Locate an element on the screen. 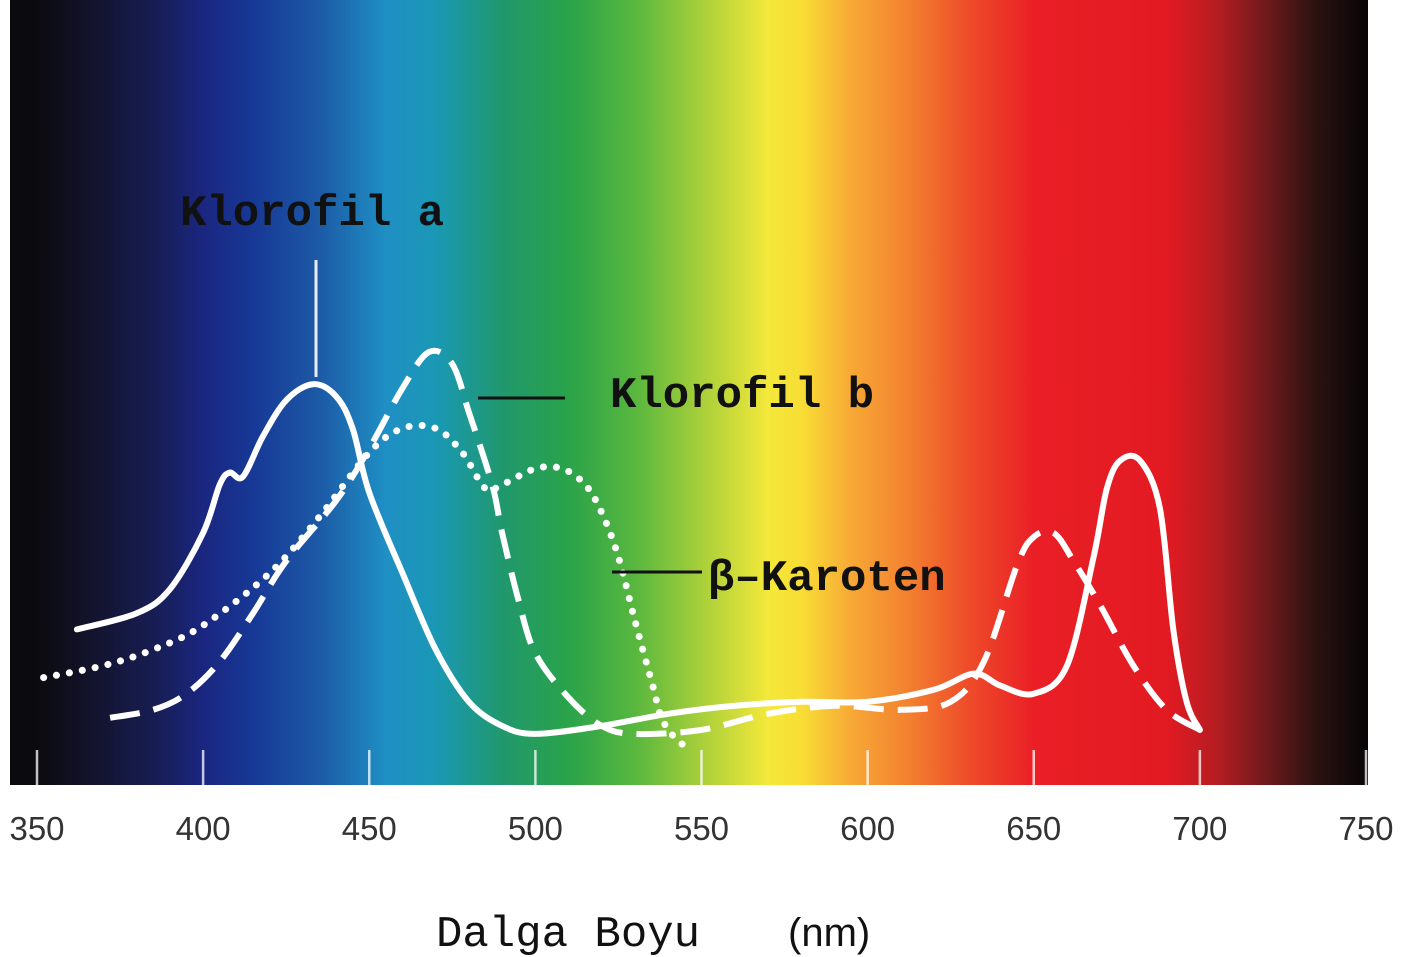  series-label-klorofil-b: Klorofil b is located at coordinates (742, 396).